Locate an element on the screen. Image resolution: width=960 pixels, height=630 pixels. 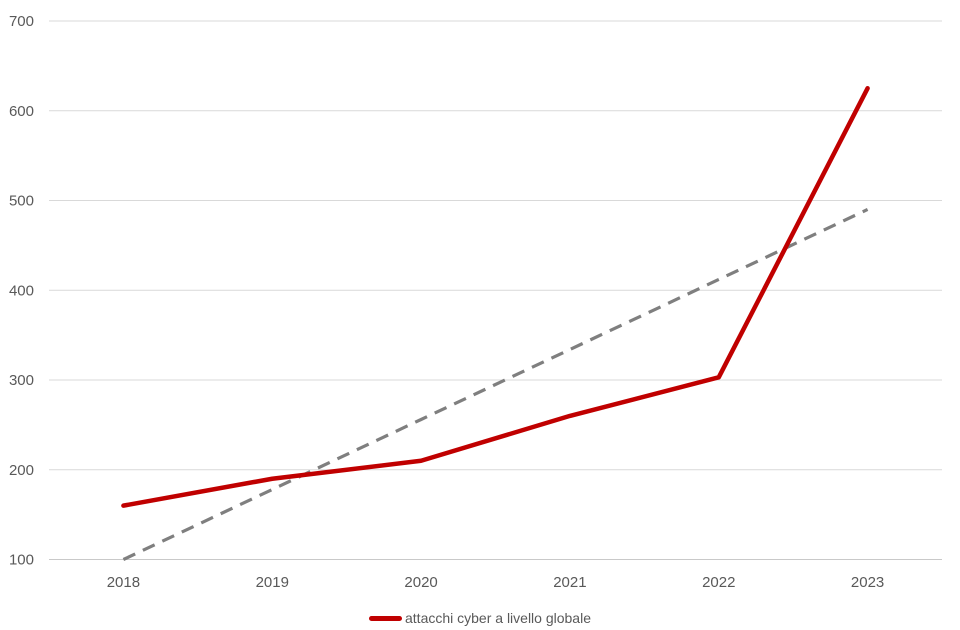
y-tick-label-400: 400 is located at coordinates (21, 290).